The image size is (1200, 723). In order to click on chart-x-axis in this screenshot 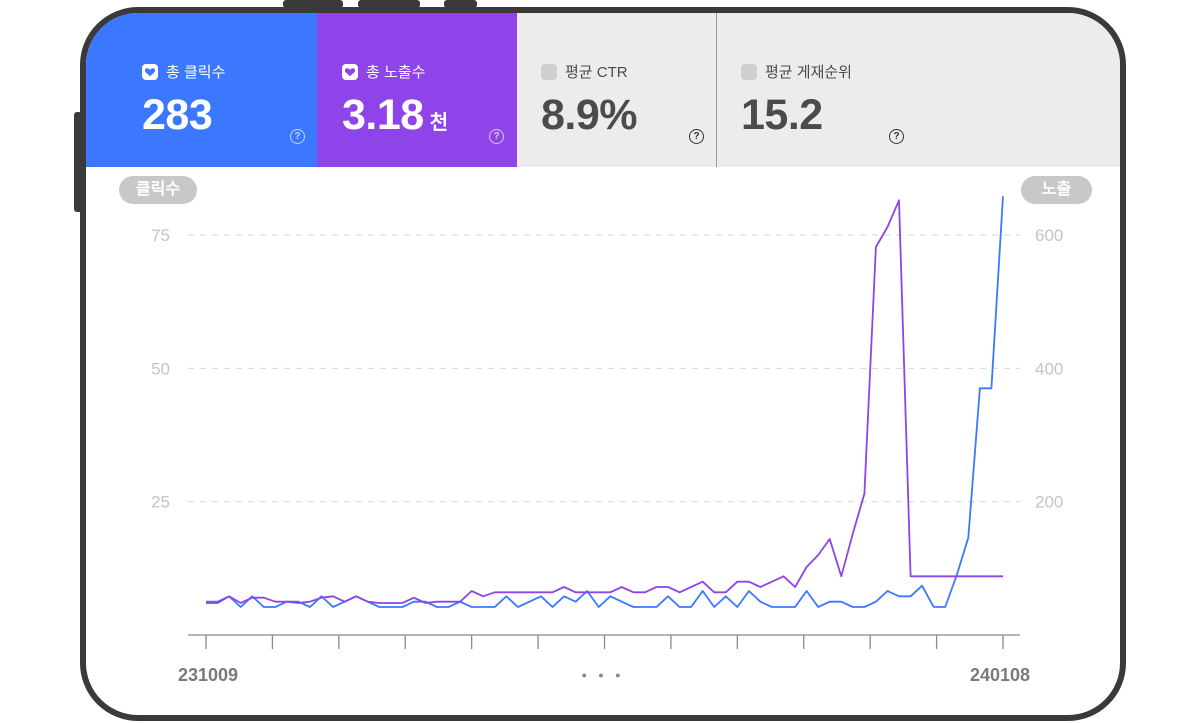, I will do `click(604, 641)`.